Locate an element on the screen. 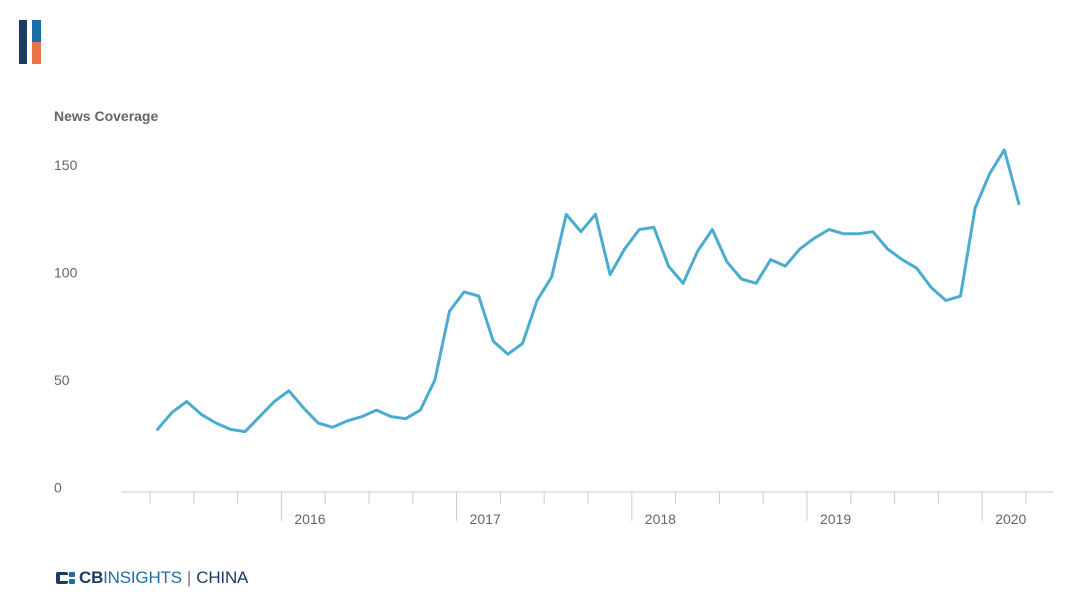 Image resolution: width=1080 pixels, height=605 pixels. bar-logo-icon is located at coordinates (30, 42).